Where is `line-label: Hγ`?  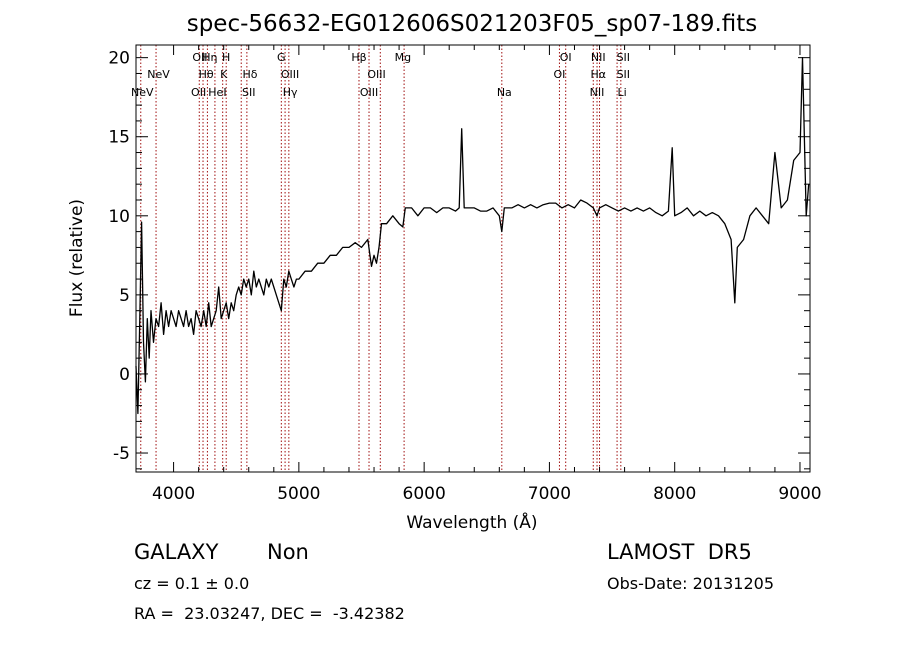
line-label: Hγ is located at coordinates (290, 92).